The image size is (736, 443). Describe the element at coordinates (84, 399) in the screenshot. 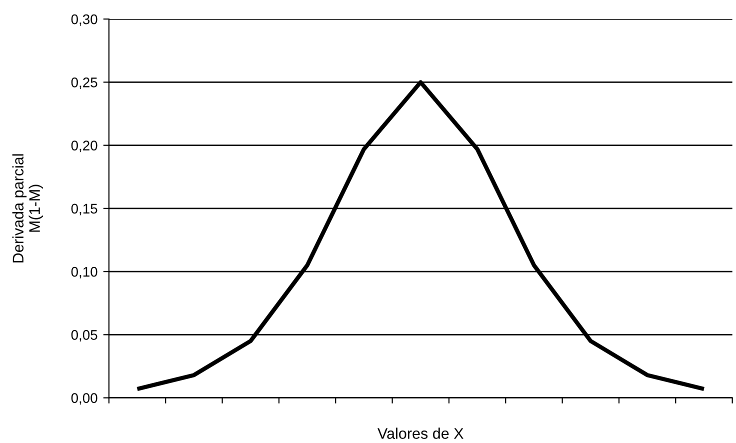

I see `y-tick-label: 0,00` at that location.